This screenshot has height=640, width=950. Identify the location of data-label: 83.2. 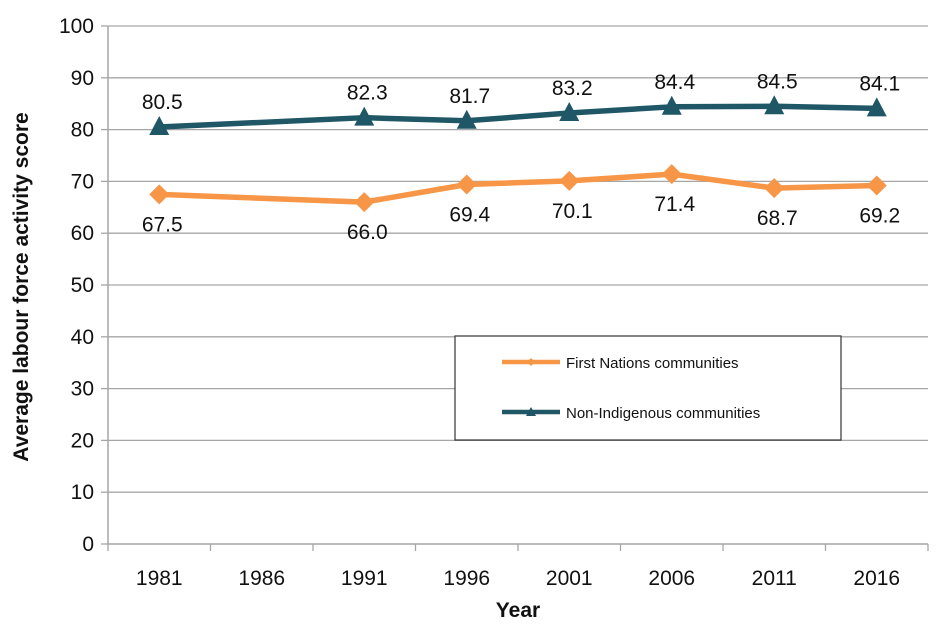
(572, 88).